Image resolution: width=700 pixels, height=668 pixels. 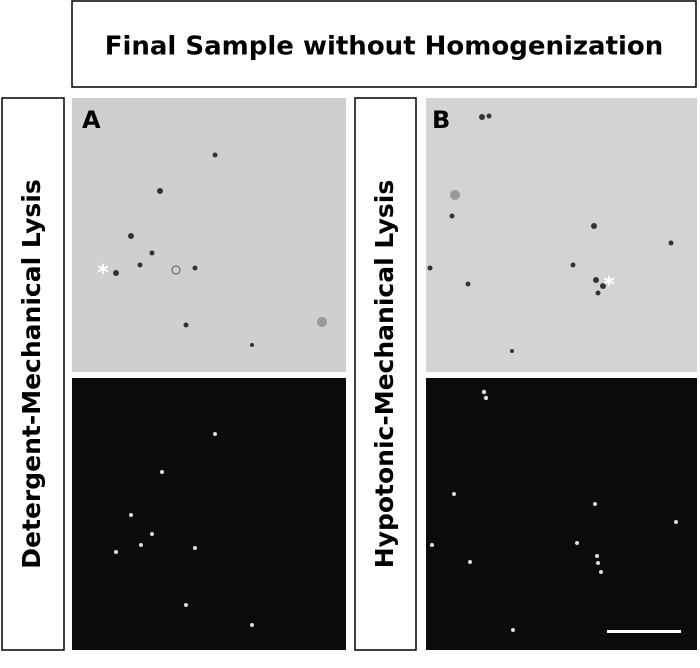 I want to click on row-label: Detergent-Mechanical Lysis, so click(x=31, y=373).